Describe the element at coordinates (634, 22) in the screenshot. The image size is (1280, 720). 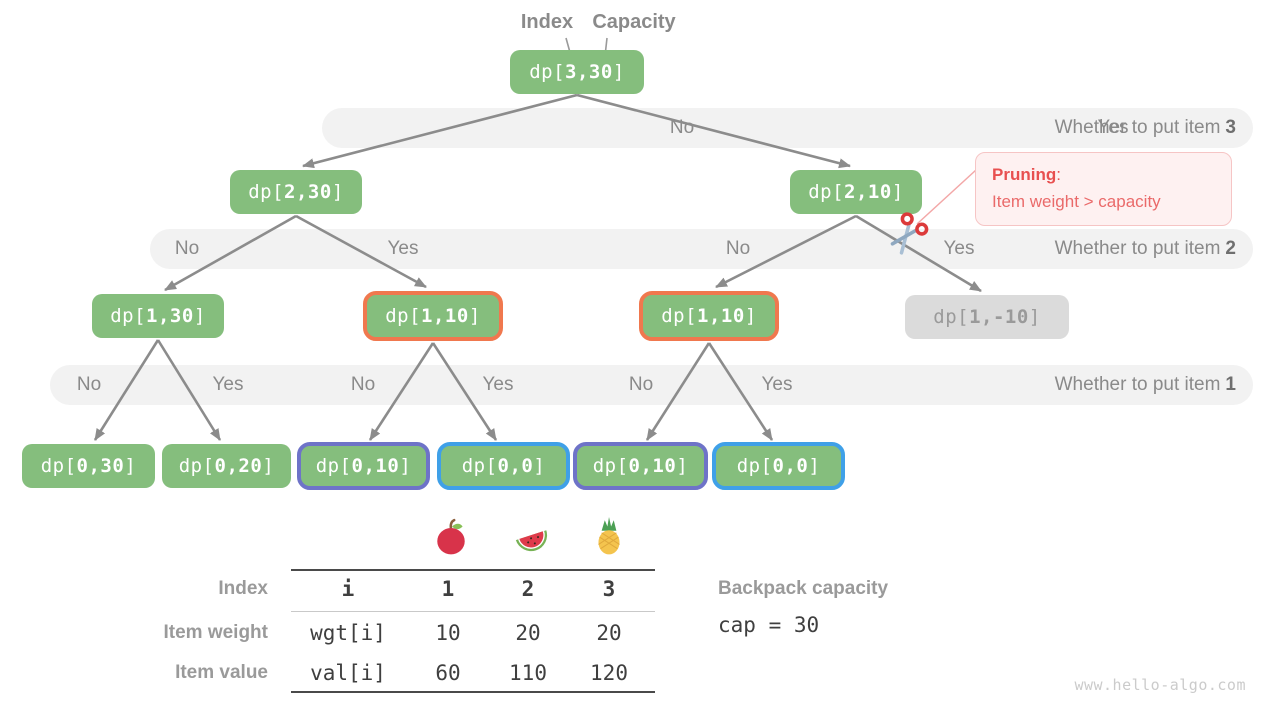
I see `capacity-pointer-label: Capacity` at that location.